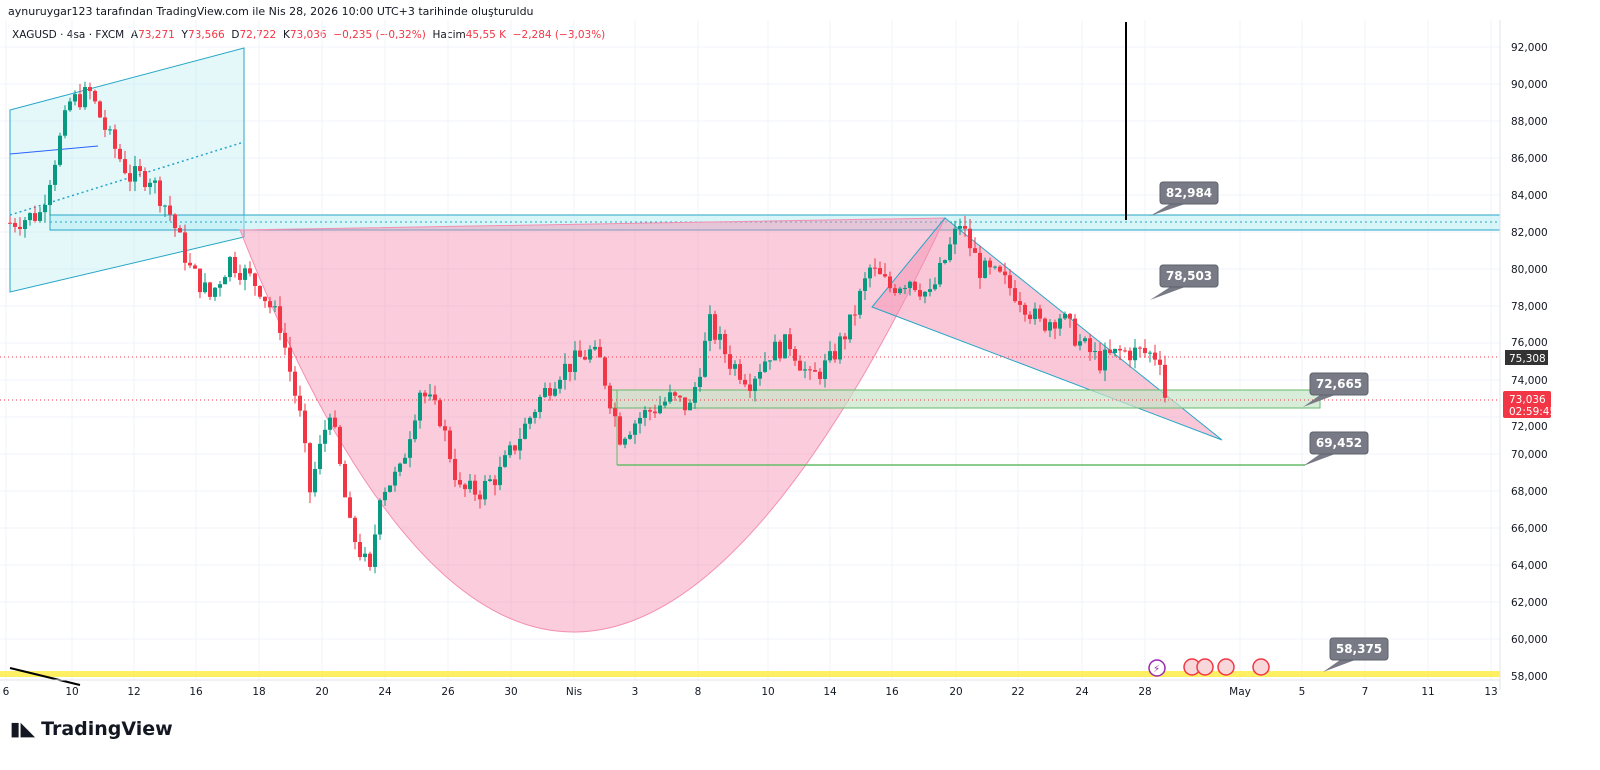 The width and height of the screenshot is (1600, 770). I want to click on price-tick: 76,000, so click(1529, 343).